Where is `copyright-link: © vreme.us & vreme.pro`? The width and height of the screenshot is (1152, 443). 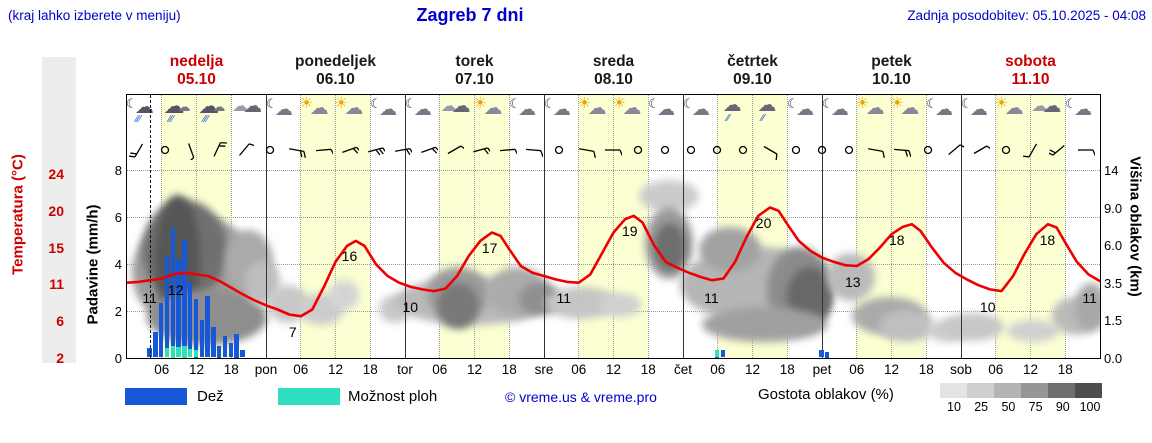
copyright-link: © vreme.us & vreme.pro is located at coordinates (581, 397).